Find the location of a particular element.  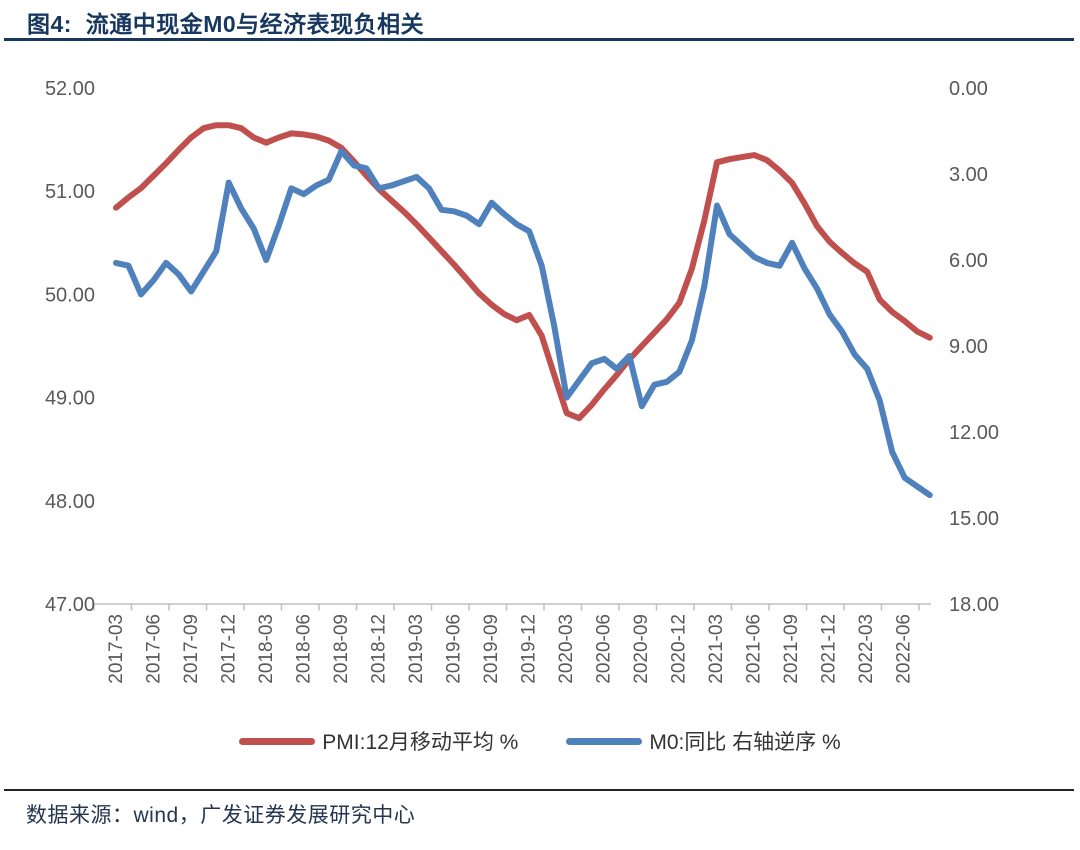

x-axis-tick-label: 2018-12 is located at coordinates (378, 649).